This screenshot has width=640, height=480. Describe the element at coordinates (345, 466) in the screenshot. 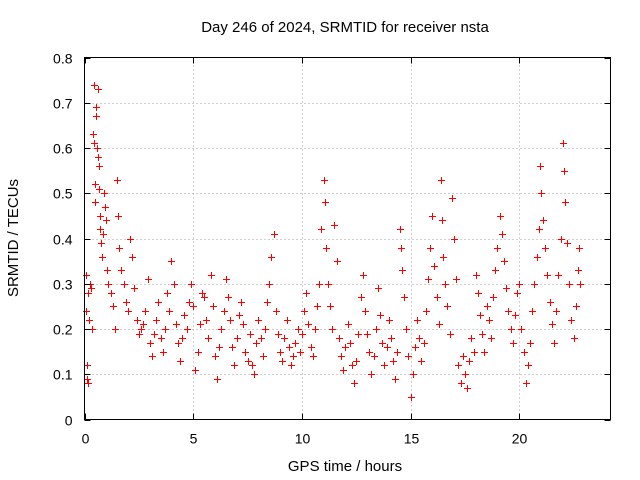

I see `x-axis-label: GPS time / hours` at that location.